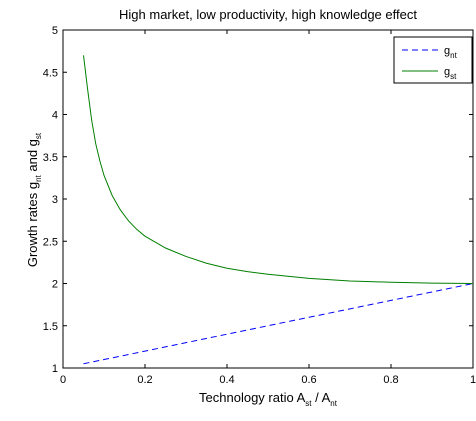  Describe the element at coordinates (50, 73) in the screenshot. I see `y-tick-label: 4.5` at that location.